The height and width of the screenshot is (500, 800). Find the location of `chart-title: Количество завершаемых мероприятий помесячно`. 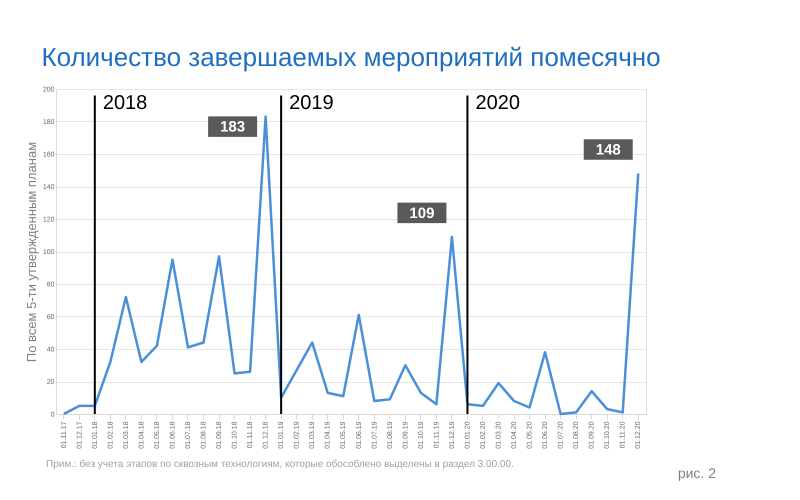

chart-title: Количество завершаемых мероприятий помесячно is located at coordinates (351, 57).